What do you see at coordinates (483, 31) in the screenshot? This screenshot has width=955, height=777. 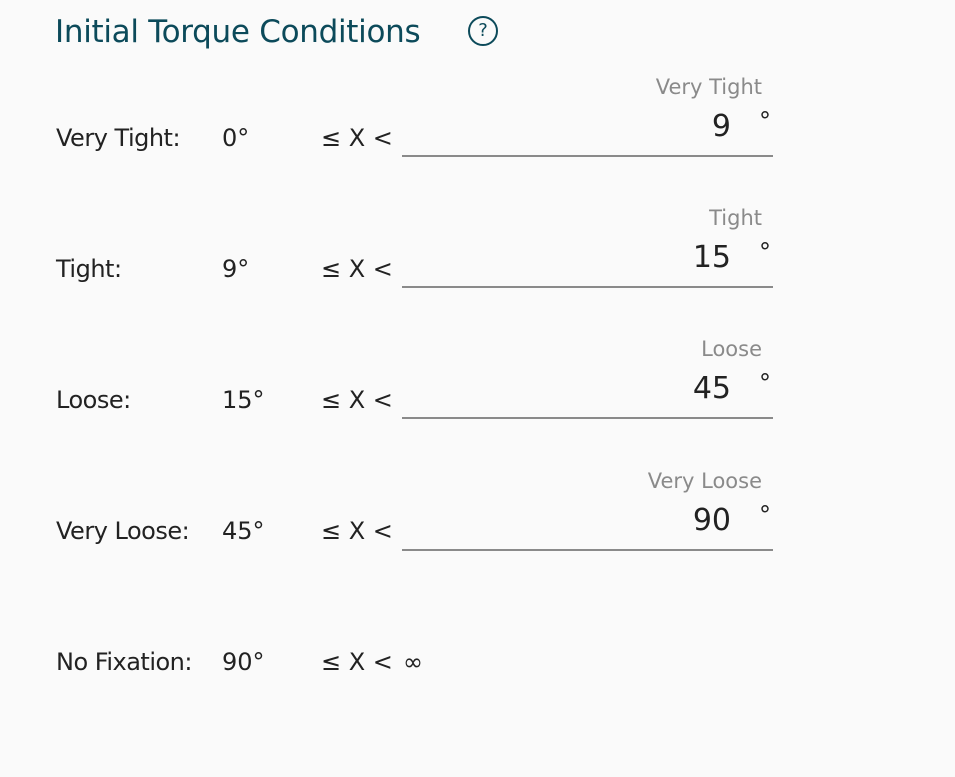 I see `help-icon: ?` at bounding box center [483, 31].